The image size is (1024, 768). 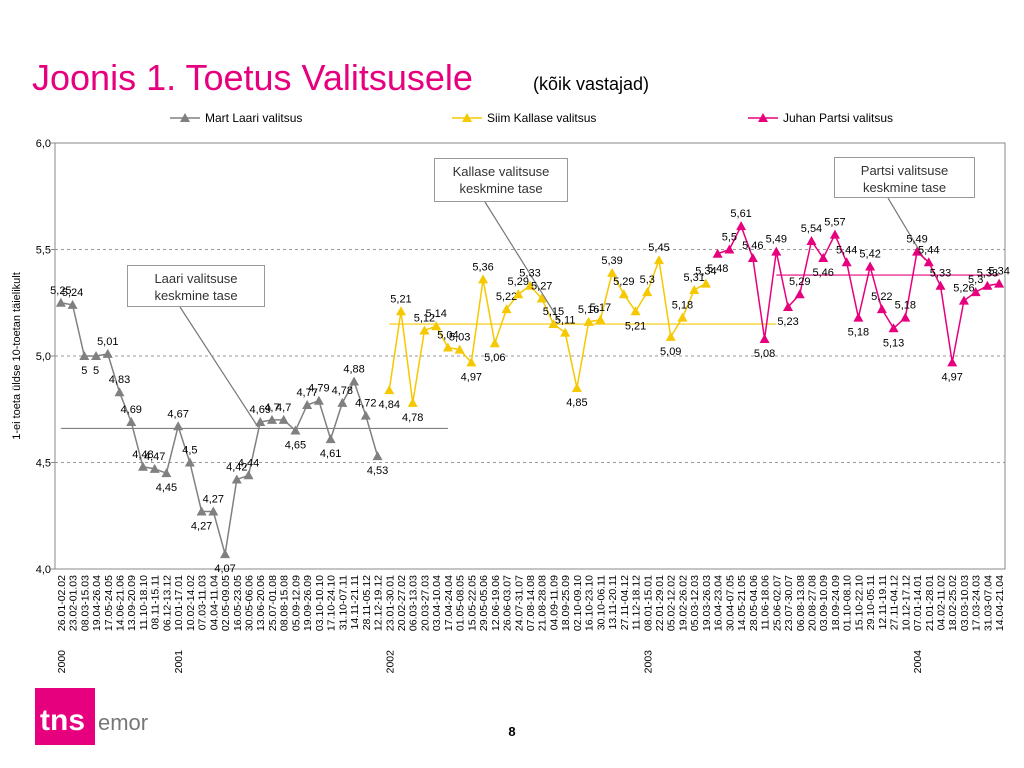 What do you see at coordinates (824, 603) in the screenshot?
I see `x-tick-label: 03.09-10.09` at bounding box center [824, 603].